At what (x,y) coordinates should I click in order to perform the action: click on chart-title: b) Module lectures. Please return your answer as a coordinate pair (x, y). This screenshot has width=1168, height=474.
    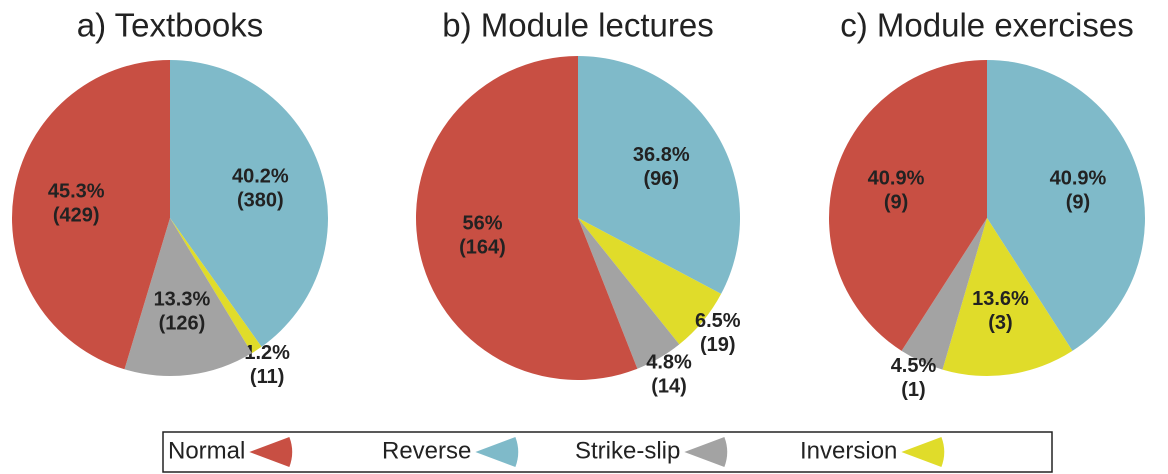
    Looking at the image, I should click on (577, 25).